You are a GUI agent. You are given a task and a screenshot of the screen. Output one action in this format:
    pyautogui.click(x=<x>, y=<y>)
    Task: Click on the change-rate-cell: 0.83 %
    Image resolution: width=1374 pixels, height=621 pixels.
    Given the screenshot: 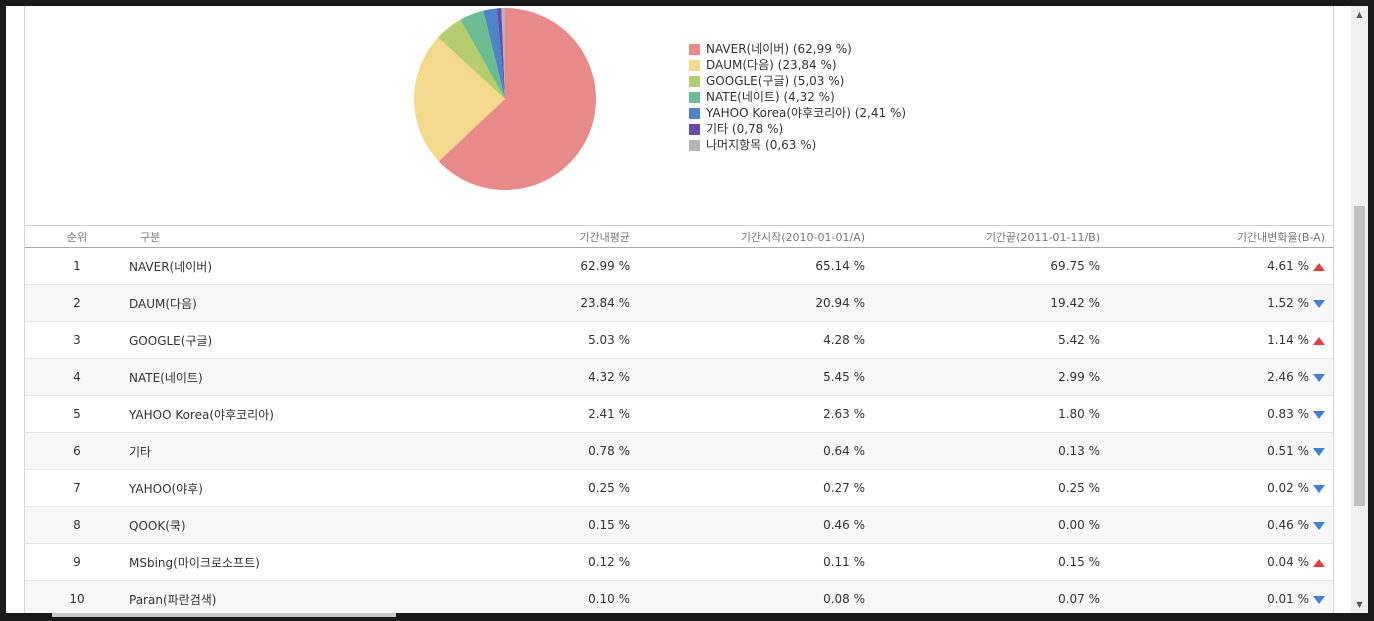 What is the action you would take?
    pyautogui.click(x=1216, y=414)
    